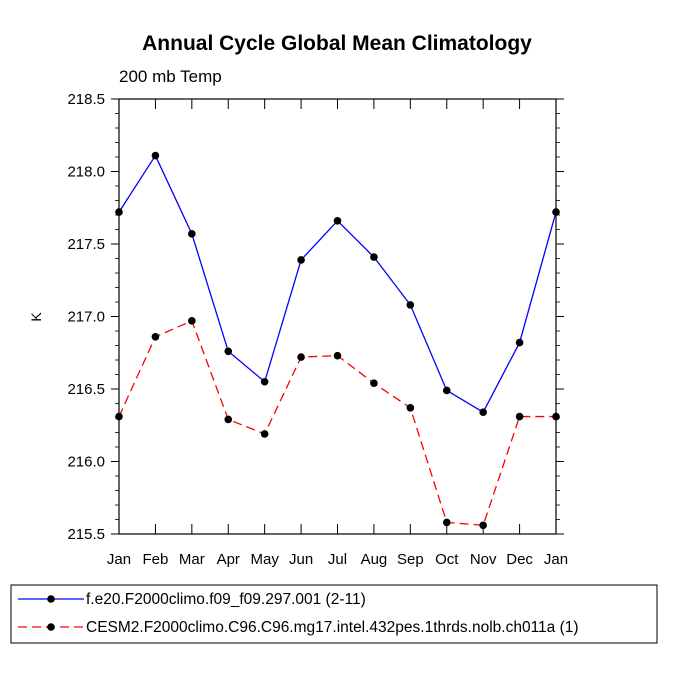  Describe the element at coordinates (86, 244) in the screenshot. I see `y-tick-label: 217.5` at that location.